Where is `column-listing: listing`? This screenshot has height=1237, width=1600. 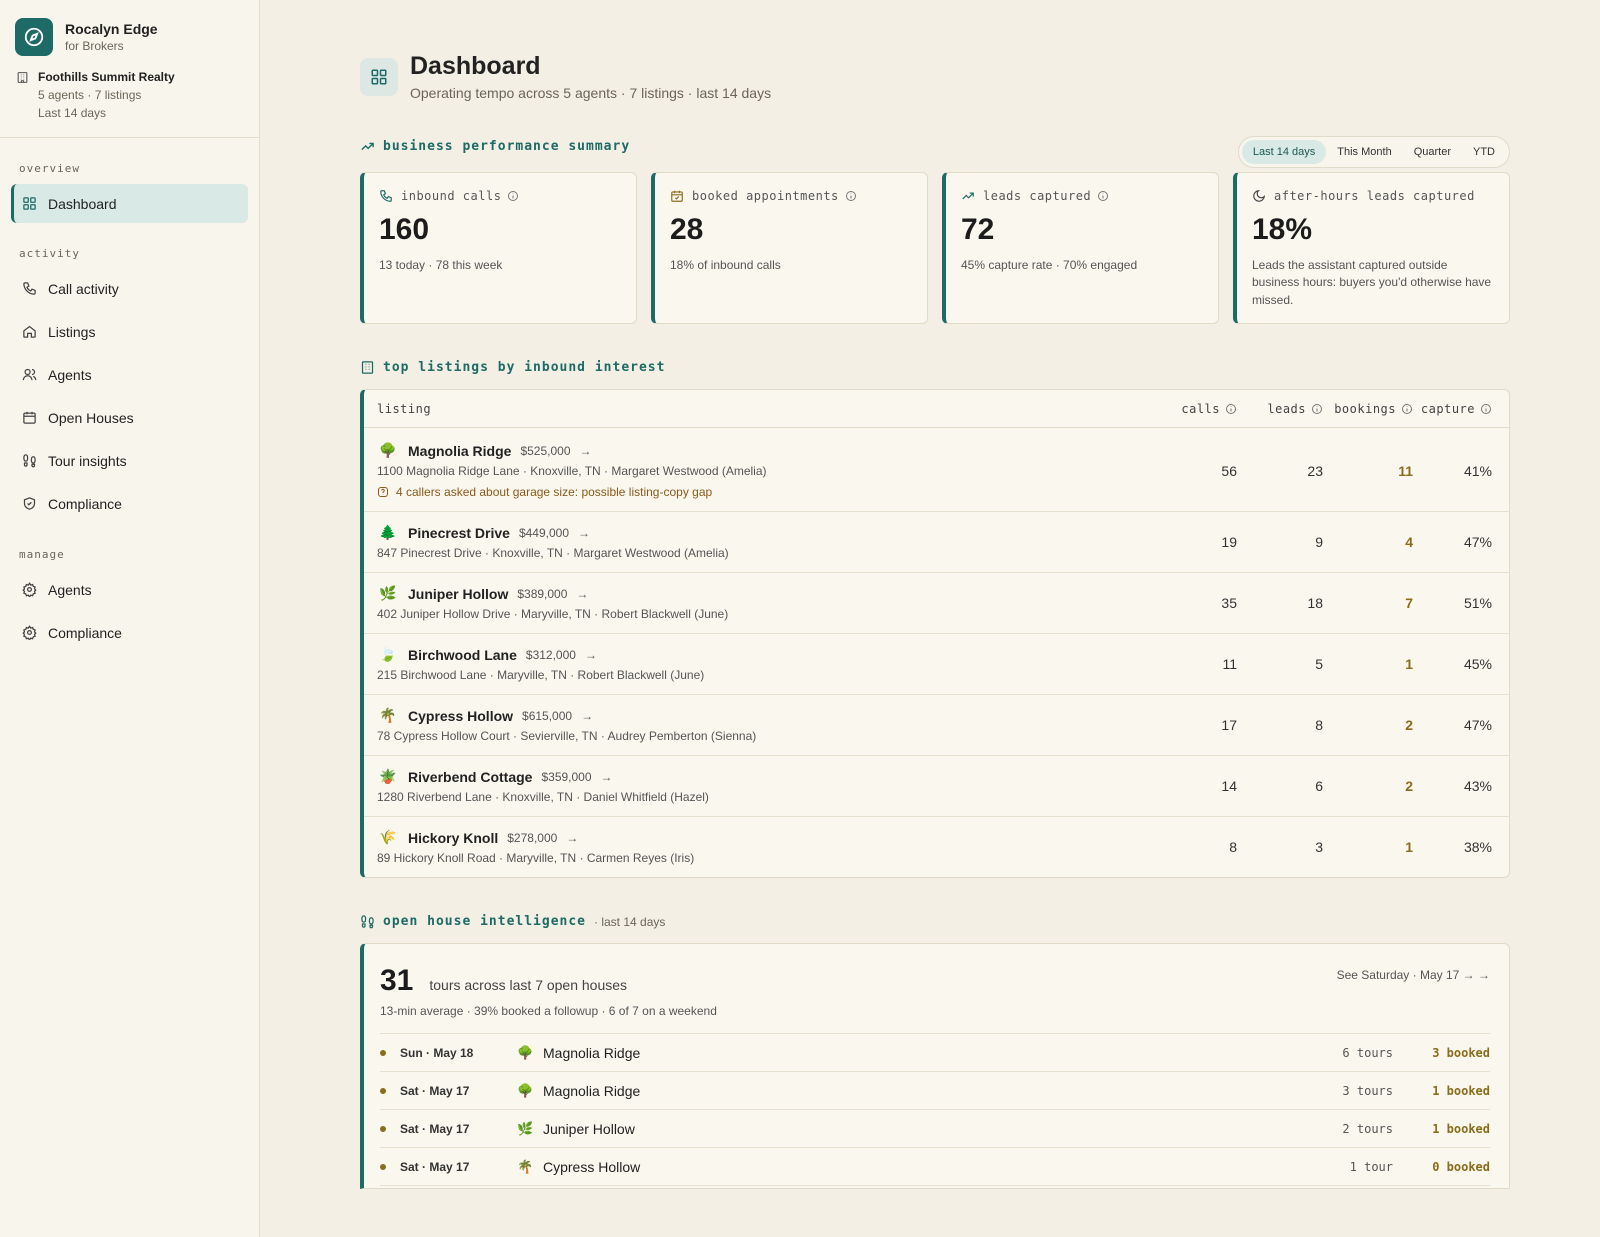
column-listing: listing is located at coordinates (404, 408).